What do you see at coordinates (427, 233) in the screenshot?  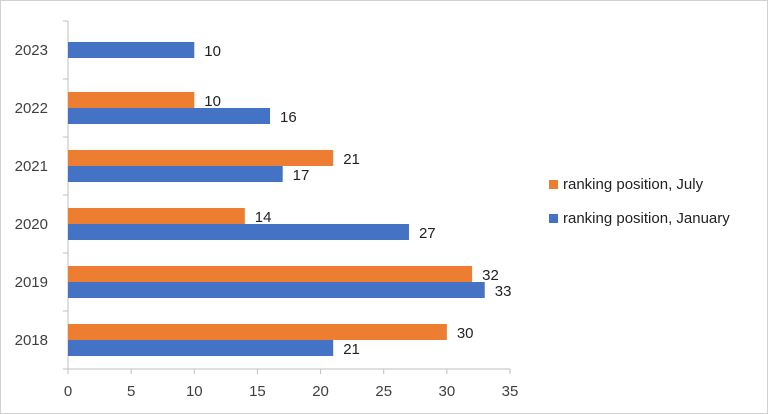 I see `data-label: 27` at bounding box center [427, 233].